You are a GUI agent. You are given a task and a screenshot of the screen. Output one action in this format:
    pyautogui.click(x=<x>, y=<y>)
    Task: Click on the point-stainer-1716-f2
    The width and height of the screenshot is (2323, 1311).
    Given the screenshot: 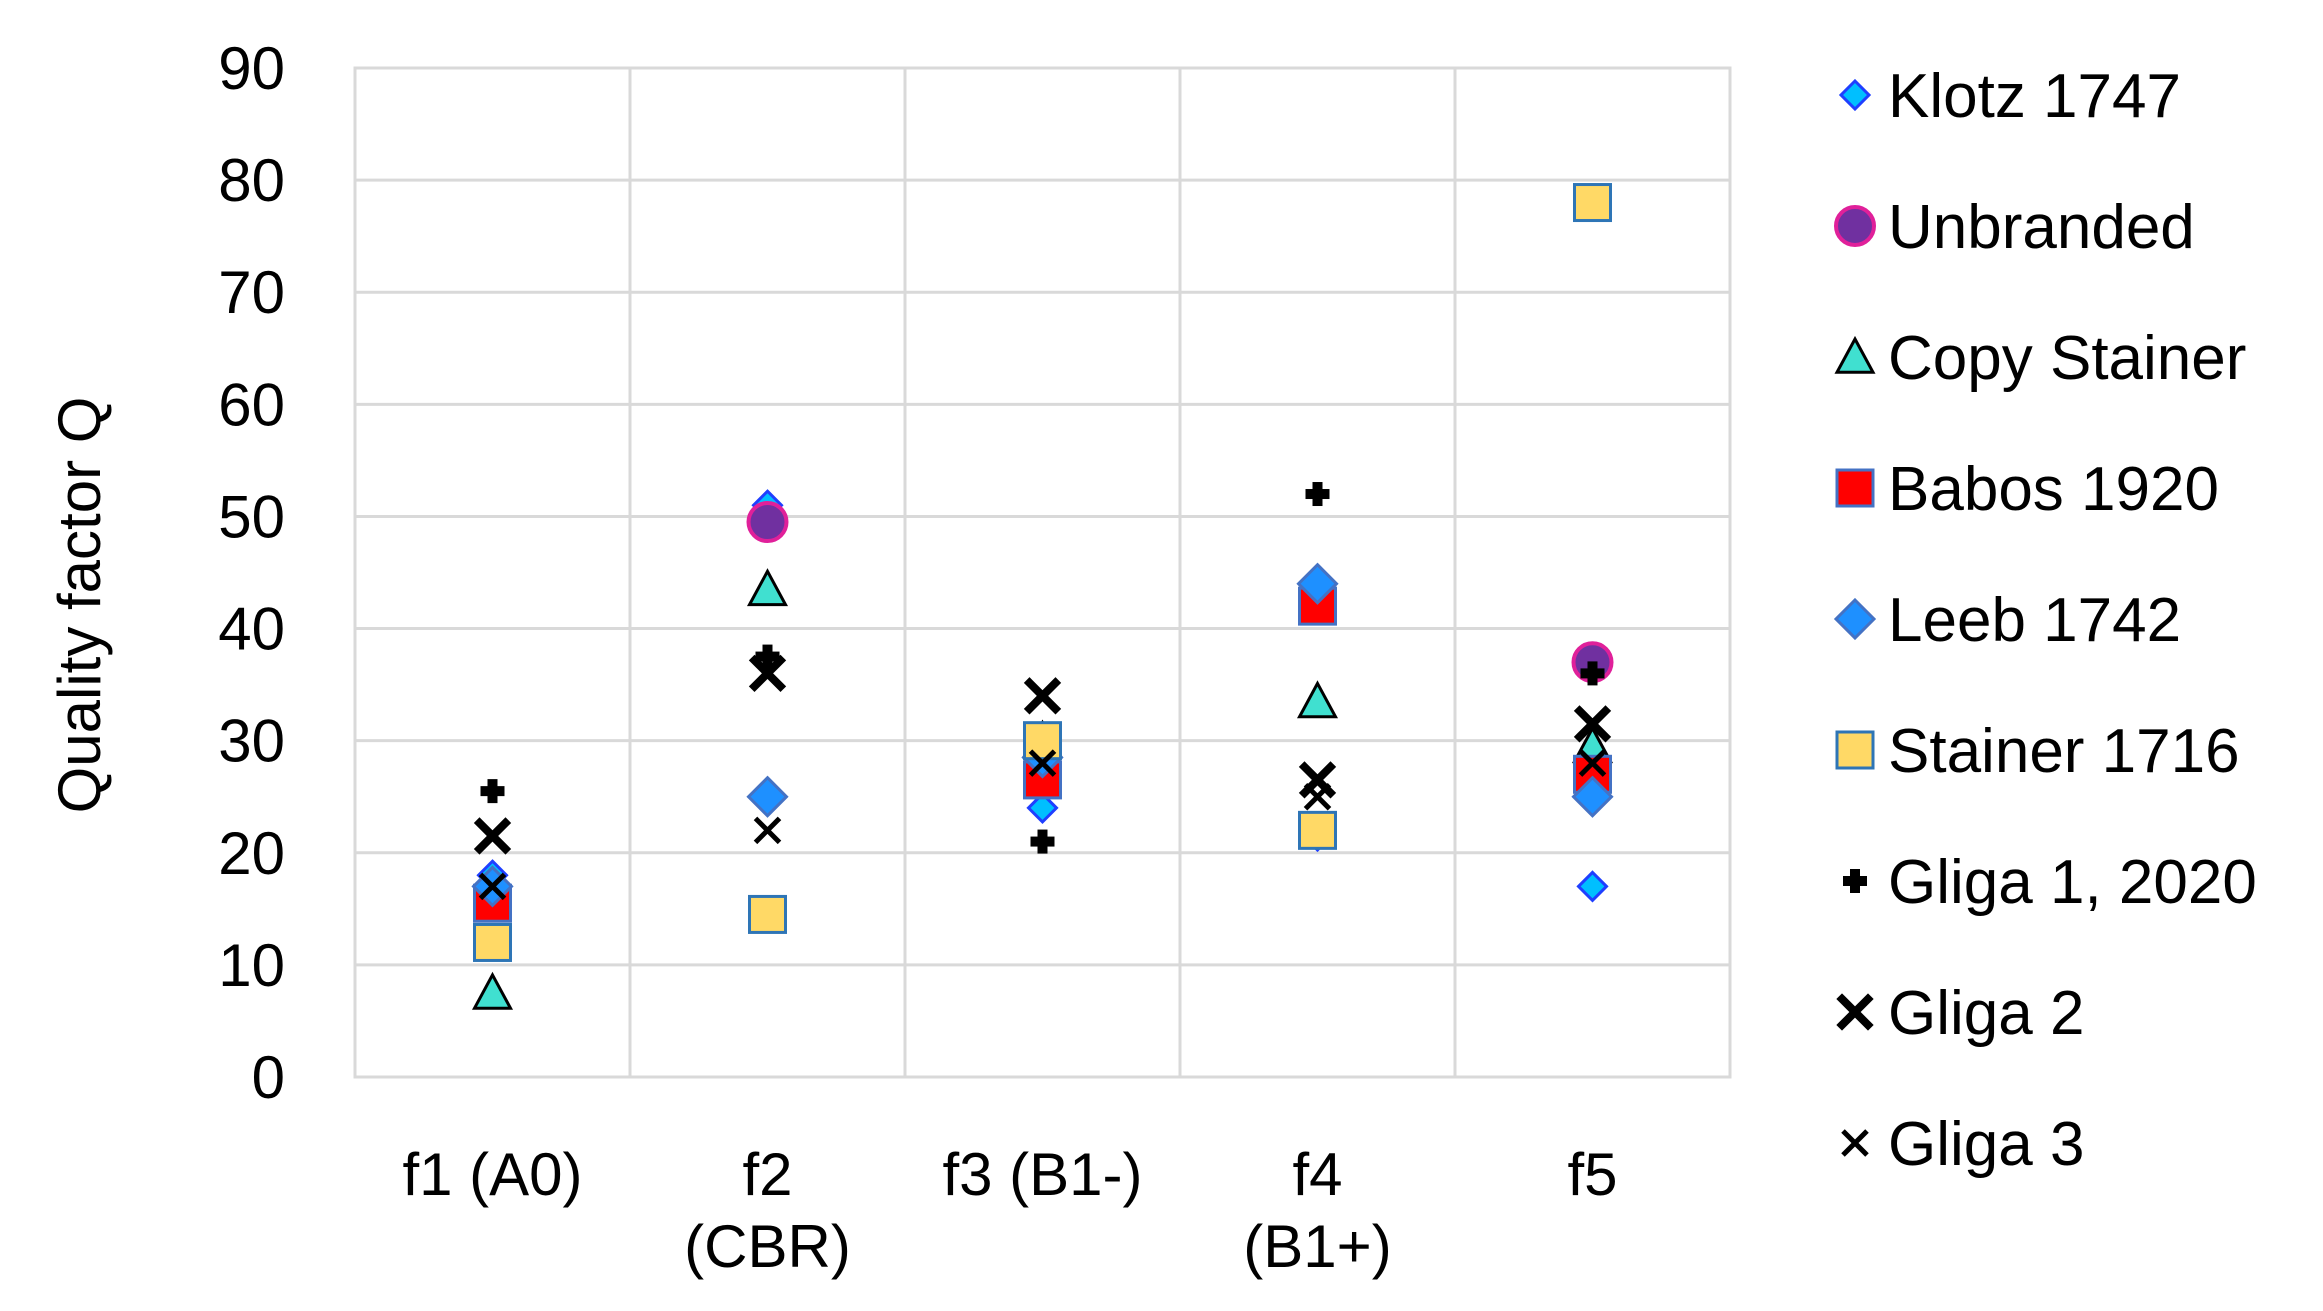 What is the action you would take?
    pyautogui.click(x=767, y=914)
    